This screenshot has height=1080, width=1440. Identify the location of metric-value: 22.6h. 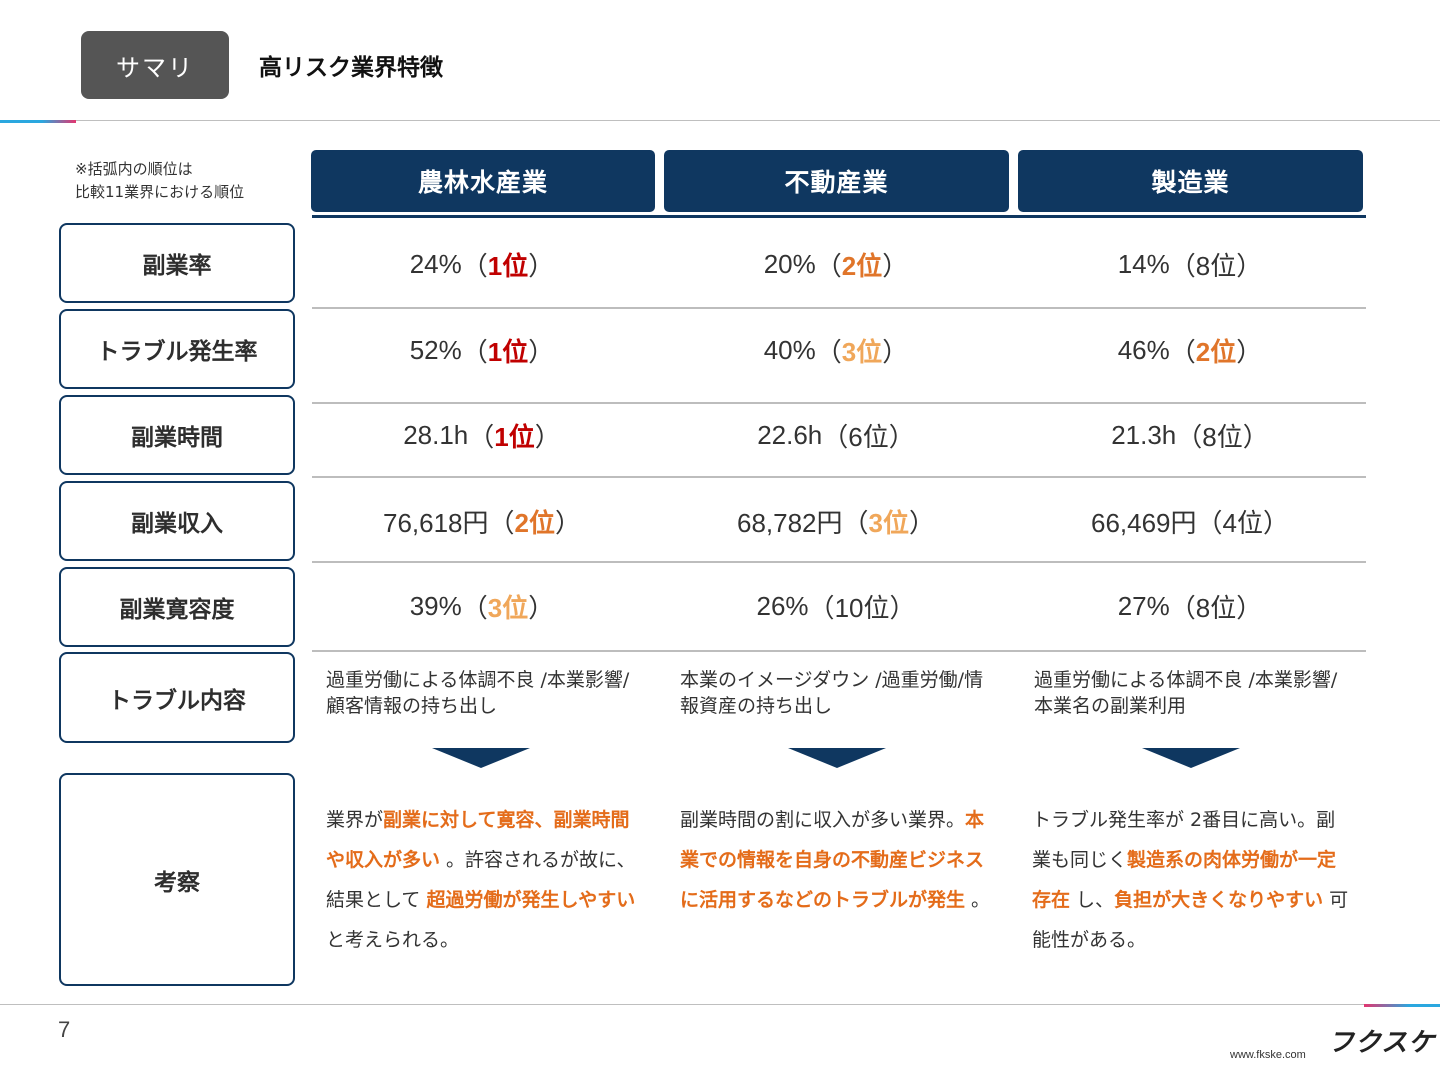
(790, 434).